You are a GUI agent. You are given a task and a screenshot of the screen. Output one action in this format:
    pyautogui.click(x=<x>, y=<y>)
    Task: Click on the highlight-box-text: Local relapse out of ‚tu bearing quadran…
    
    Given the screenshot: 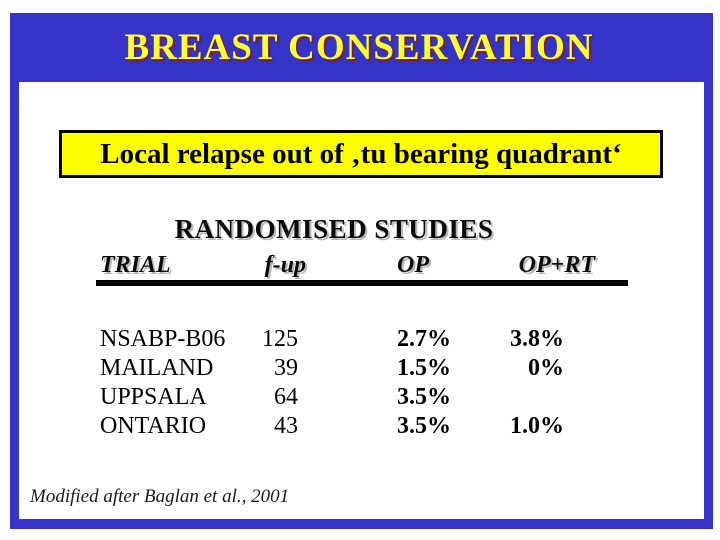 What is the action you would take?
    pyautogui.click(x=361, y=153)
    